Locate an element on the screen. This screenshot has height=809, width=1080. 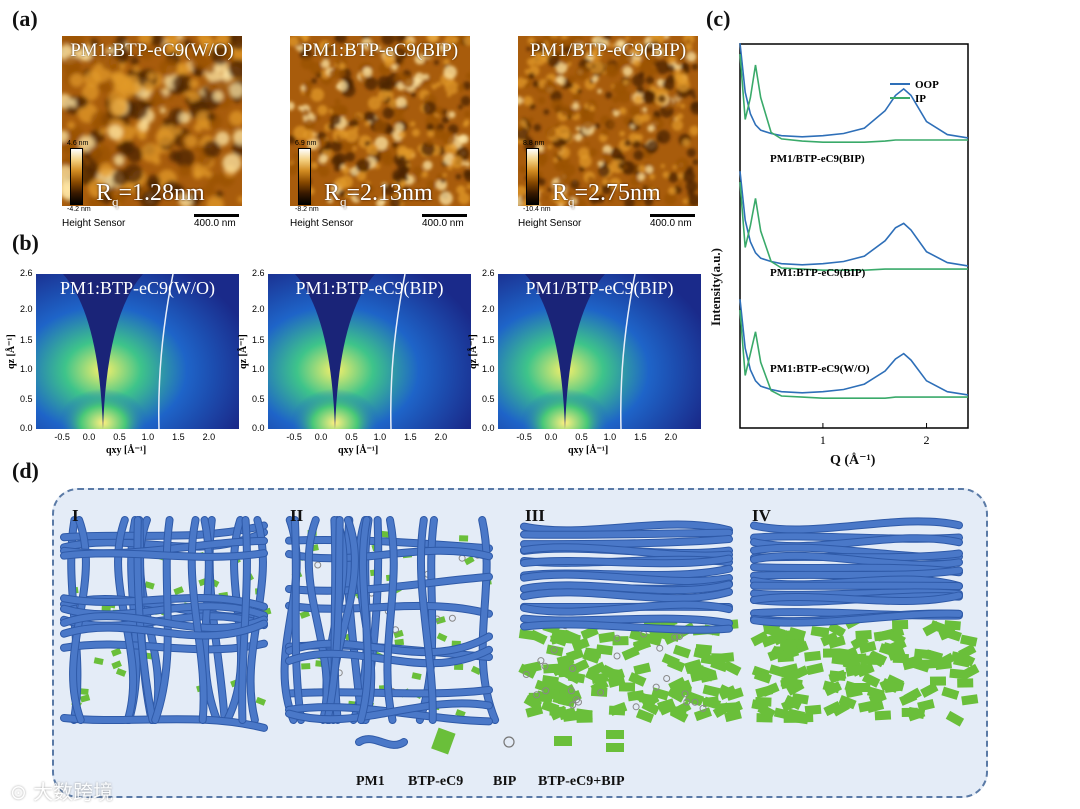
colorbar-max: 4.6 nm is located at coordinates (78, 143).